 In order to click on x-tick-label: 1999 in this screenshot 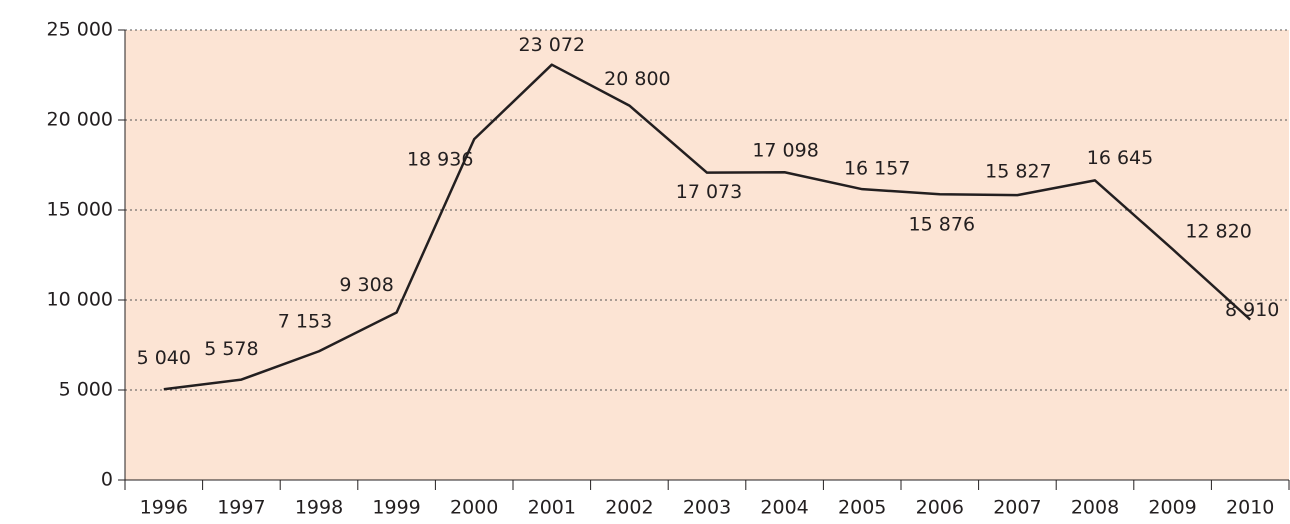, I will do `click(396, 508)`.